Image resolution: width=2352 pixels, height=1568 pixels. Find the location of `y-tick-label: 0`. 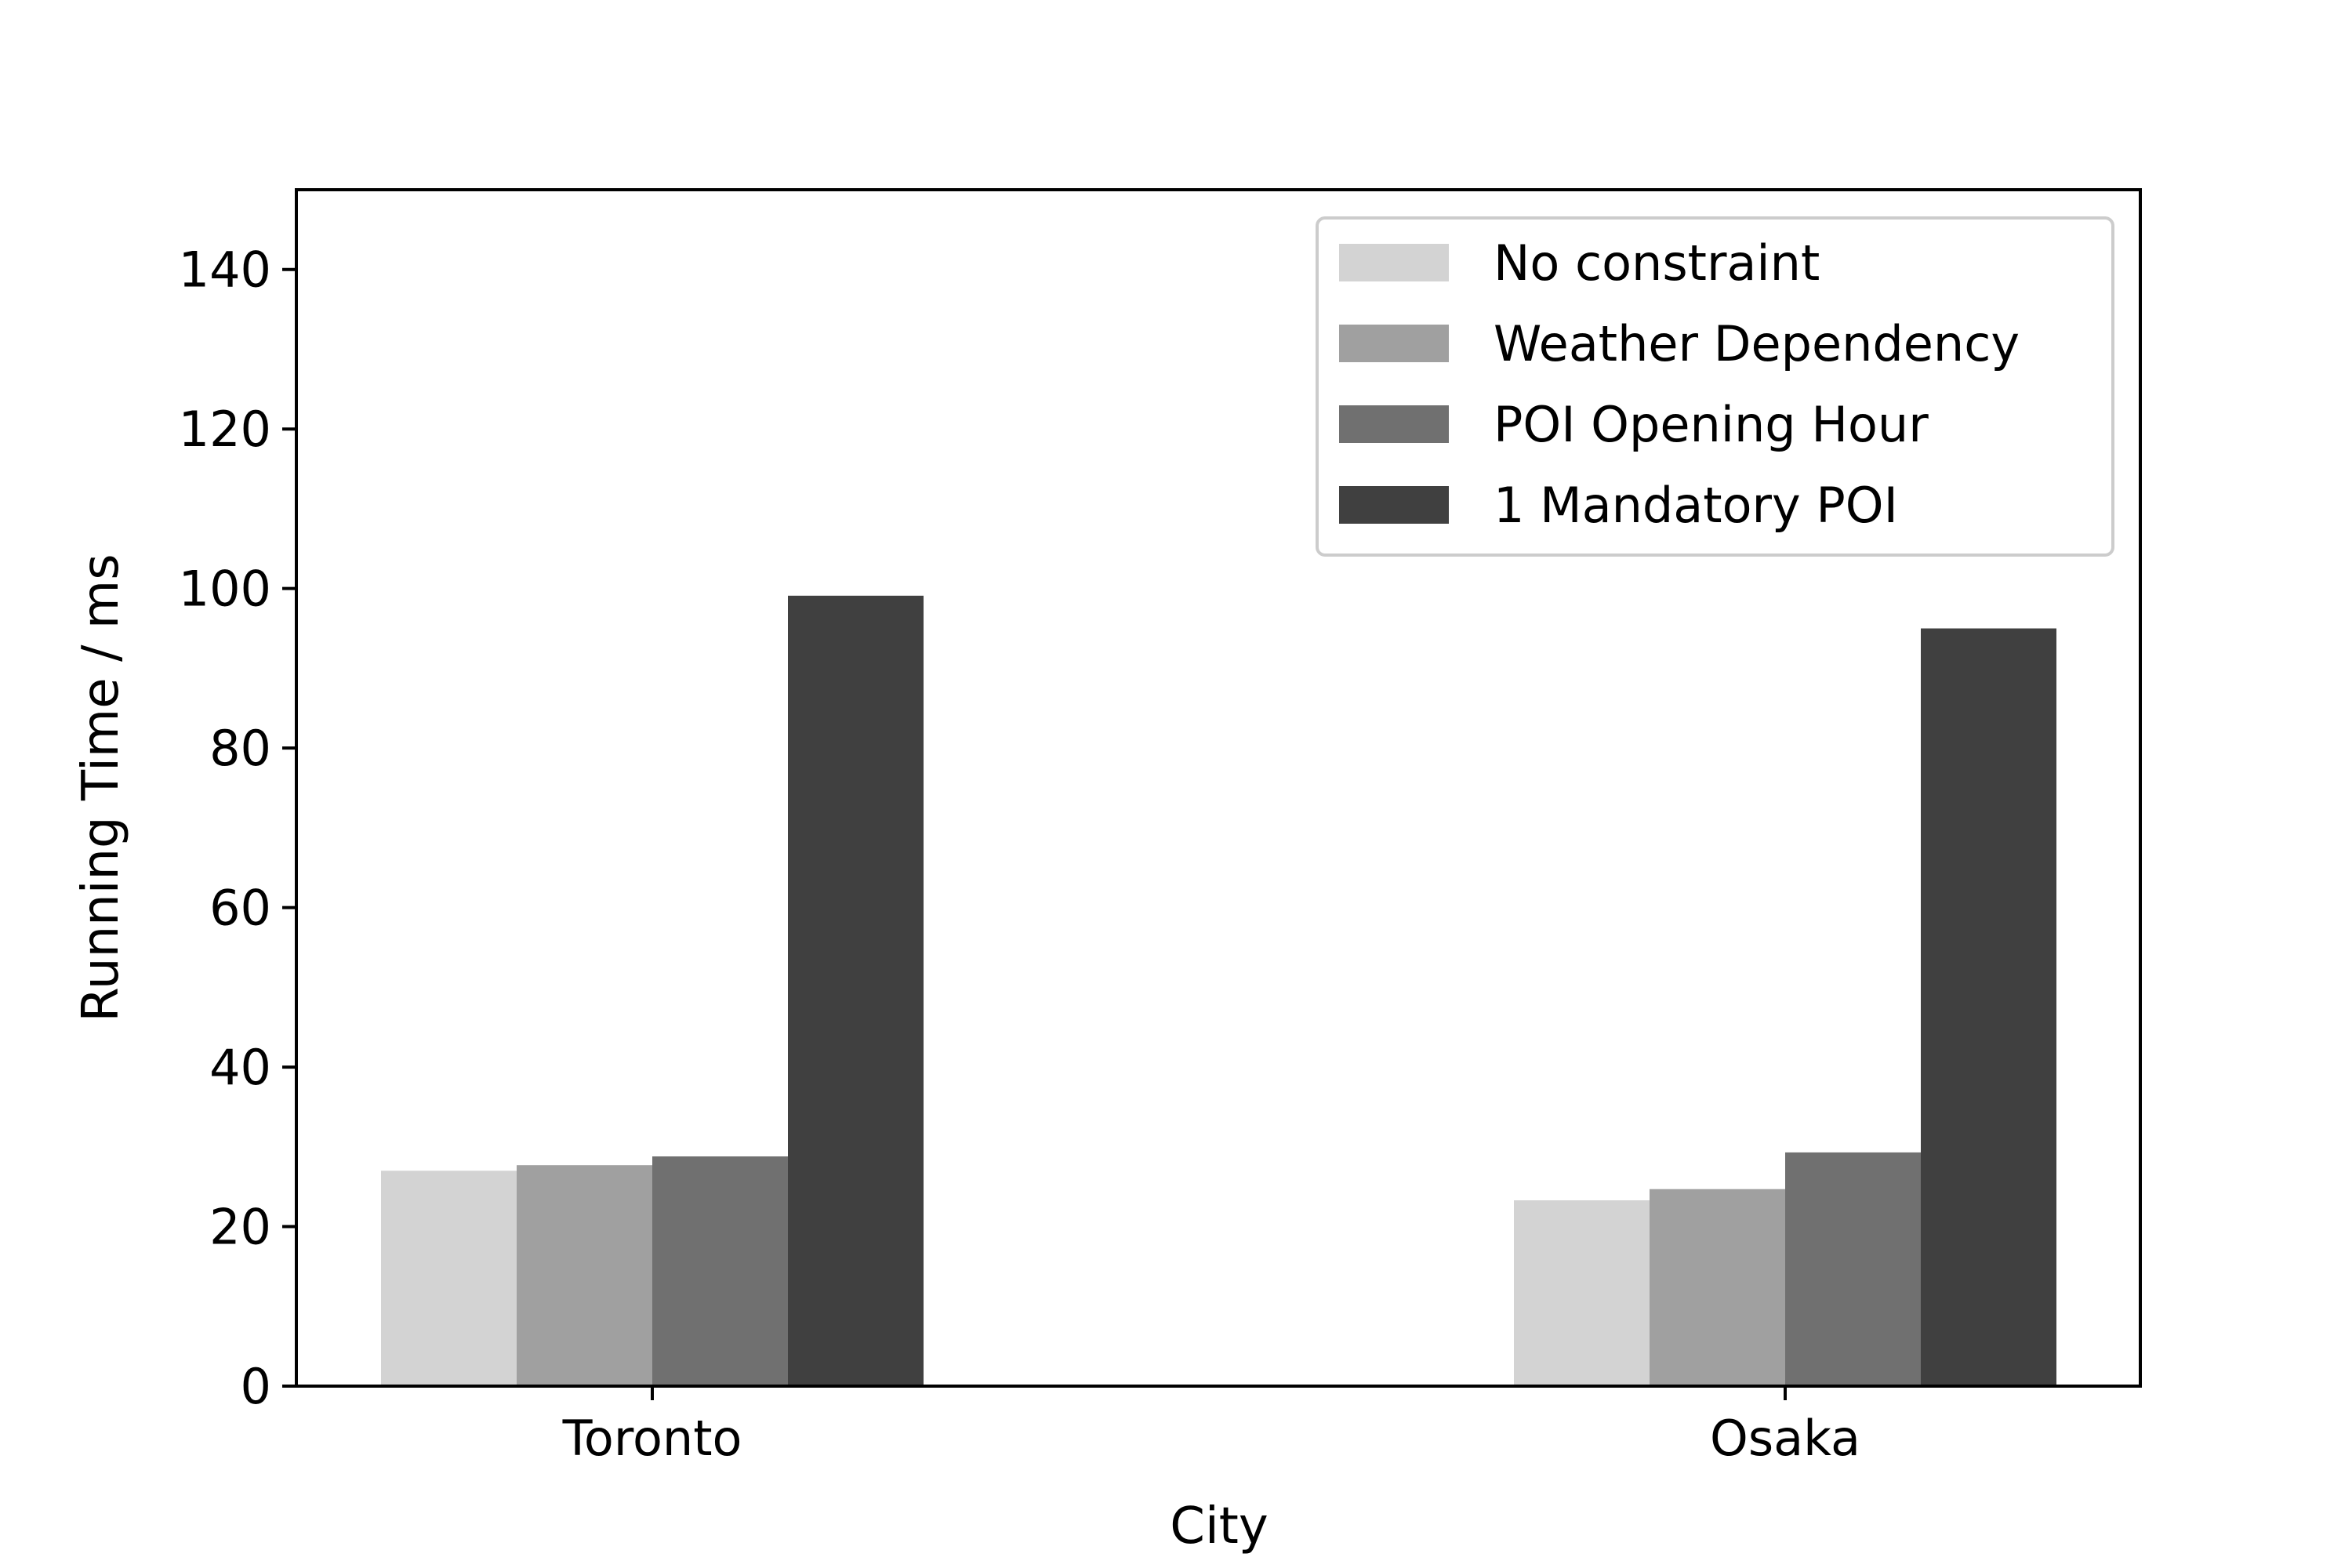

y-tick-label: 0 is located at coordinates (256, 1386).